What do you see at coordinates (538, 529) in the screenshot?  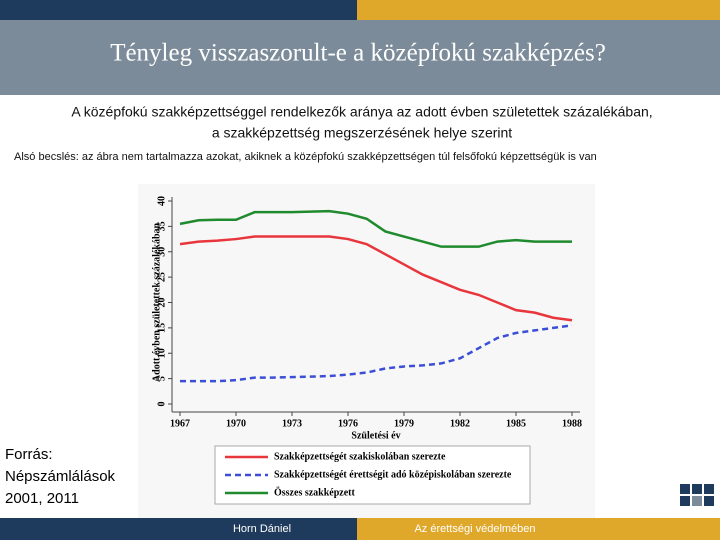 I see `bottom-bar-right` at bounding box center [538, 529].